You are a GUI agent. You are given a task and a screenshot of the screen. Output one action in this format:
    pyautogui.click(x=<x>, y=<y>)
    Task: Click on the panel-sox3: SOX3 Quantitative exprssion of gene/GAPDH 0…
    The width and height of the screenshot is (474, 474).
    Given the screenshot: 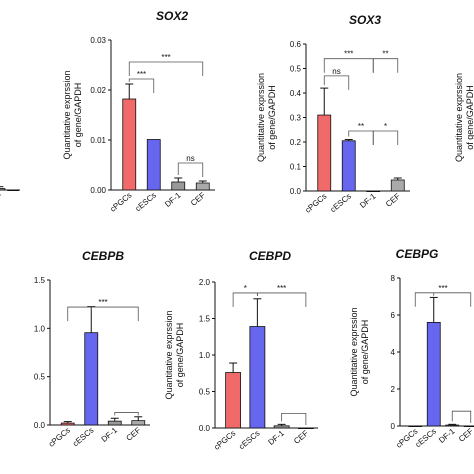 What is the action you would take?
    pyautogui.click(x=333, y=114)
    